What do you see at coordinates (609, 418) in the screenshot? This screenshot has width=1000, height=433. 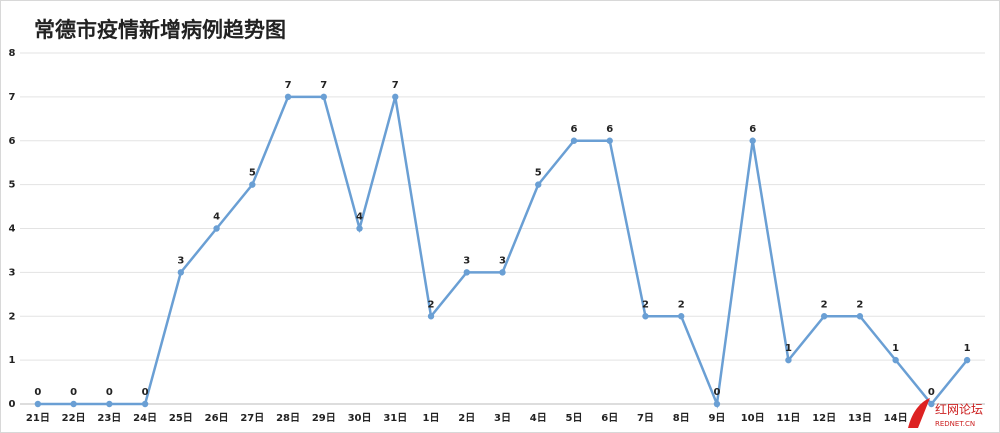 I see `x-tick-label: 6日` at bounding box center [609, 418].